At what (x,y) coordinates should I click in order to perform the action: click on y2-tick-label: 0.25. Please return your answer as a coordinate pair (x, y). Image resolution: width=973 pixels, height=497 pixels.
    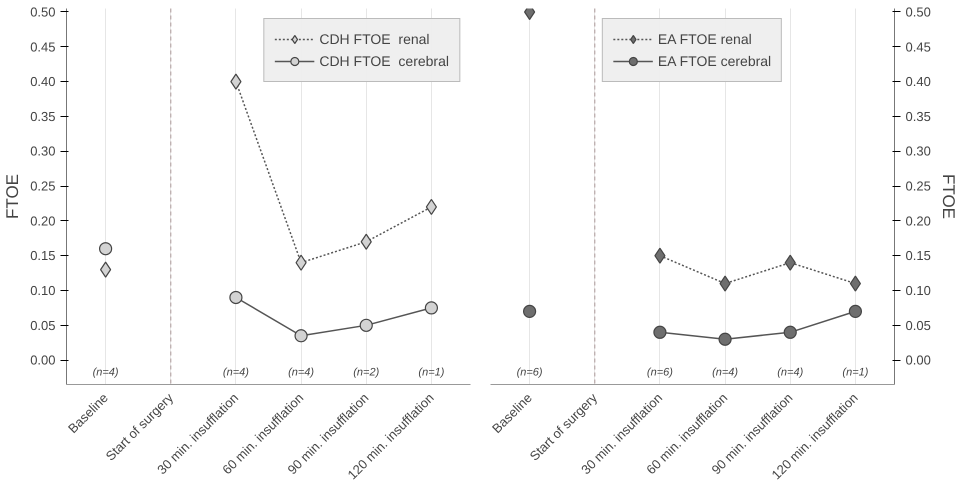
    Looking at the image, I should click on (918, 186).